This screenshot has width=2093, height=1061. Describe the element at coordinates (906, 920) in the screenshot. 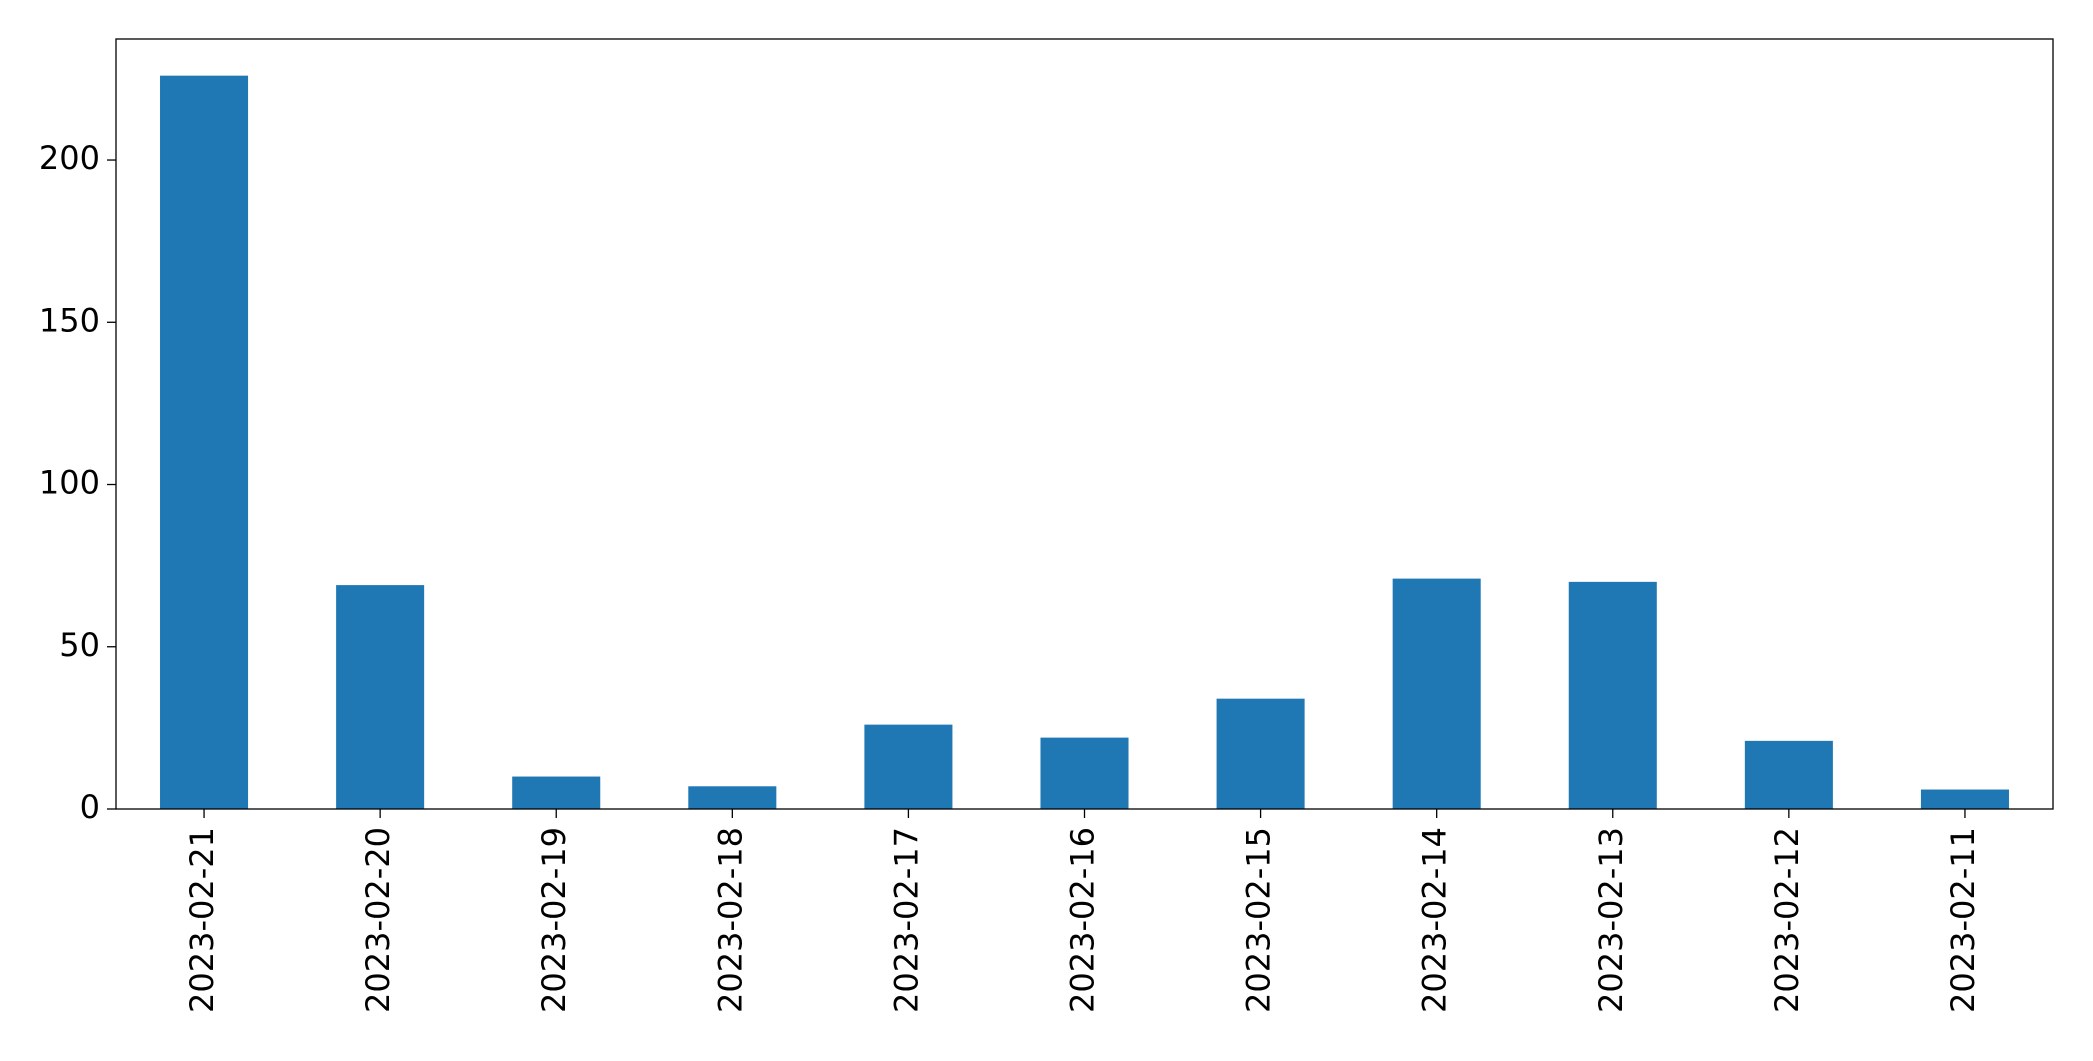

I see `x-tick-label: 2023-02-17` at that location.